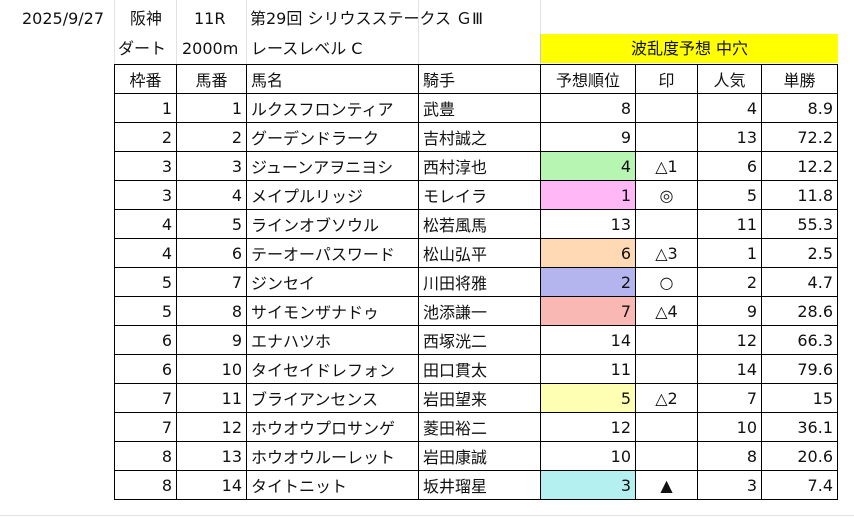  Describe the element at coordinates (479, 224) in the screenshot. I see `cell-jockey: 松若風馬` at that location.